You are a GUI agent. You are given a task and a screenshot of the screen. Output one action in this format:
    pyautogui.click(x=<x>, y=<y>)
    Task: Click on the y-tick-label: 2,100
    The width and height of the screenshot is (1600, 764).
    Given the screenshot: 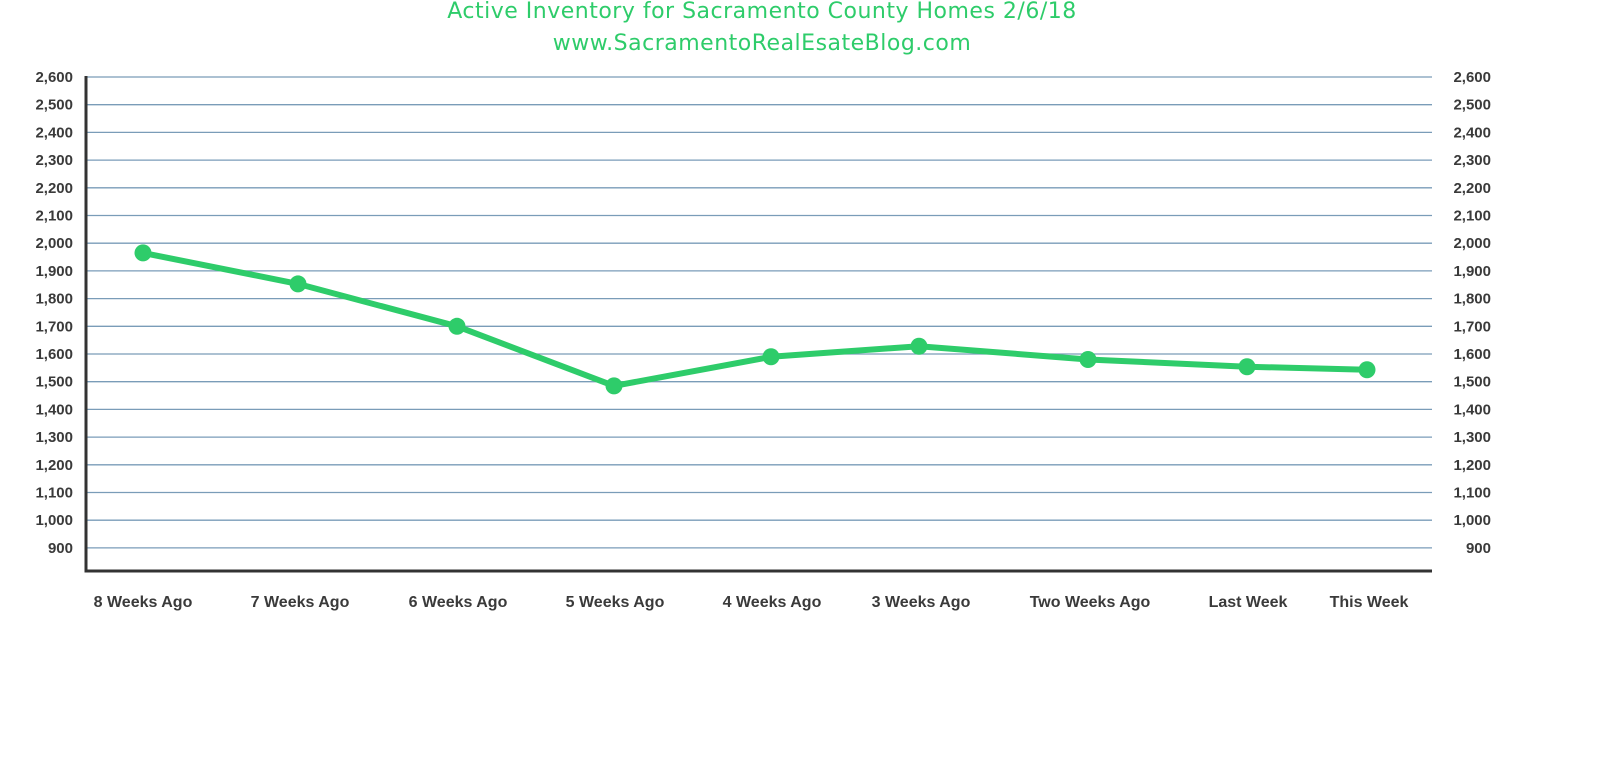 What is the action you would take?
    pyautogui.click(x=54, y=216)
    